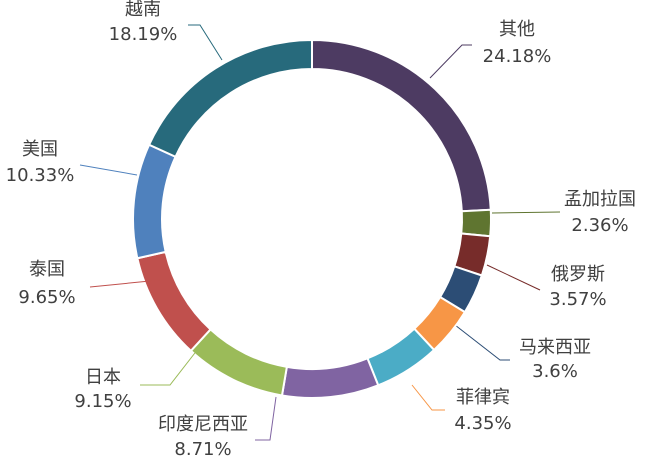 This screenshot has height=459, width=648. I want to click on slice-label: 泰国, so click(47, 269).